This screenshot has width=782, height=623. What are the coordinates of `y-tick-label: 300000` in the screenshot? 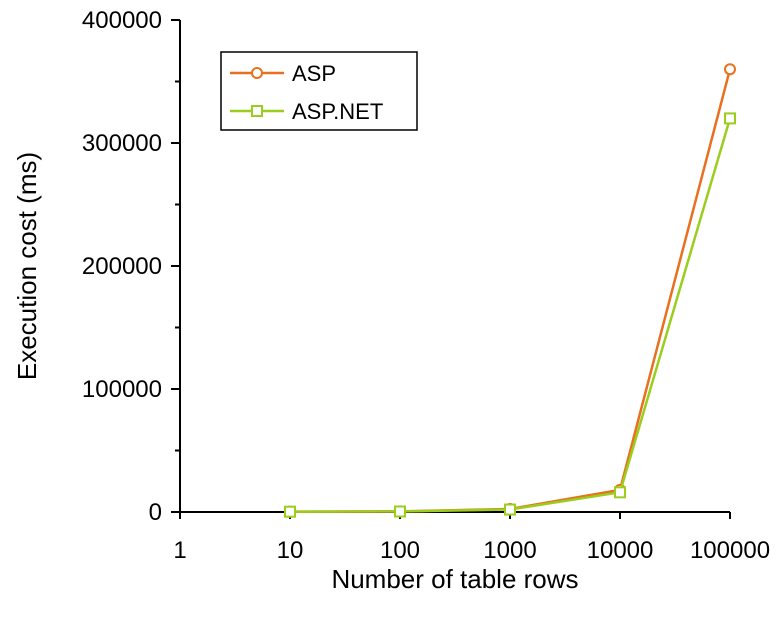 It's located at (122, 143).